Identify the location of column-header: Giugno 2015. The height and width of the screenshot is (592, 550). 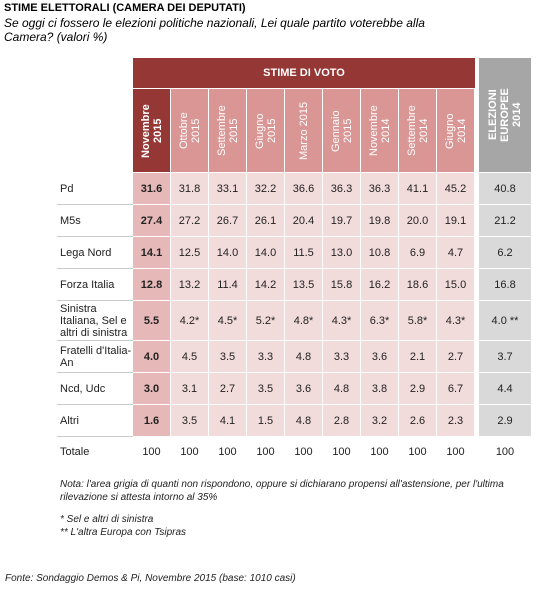
(265, 130).